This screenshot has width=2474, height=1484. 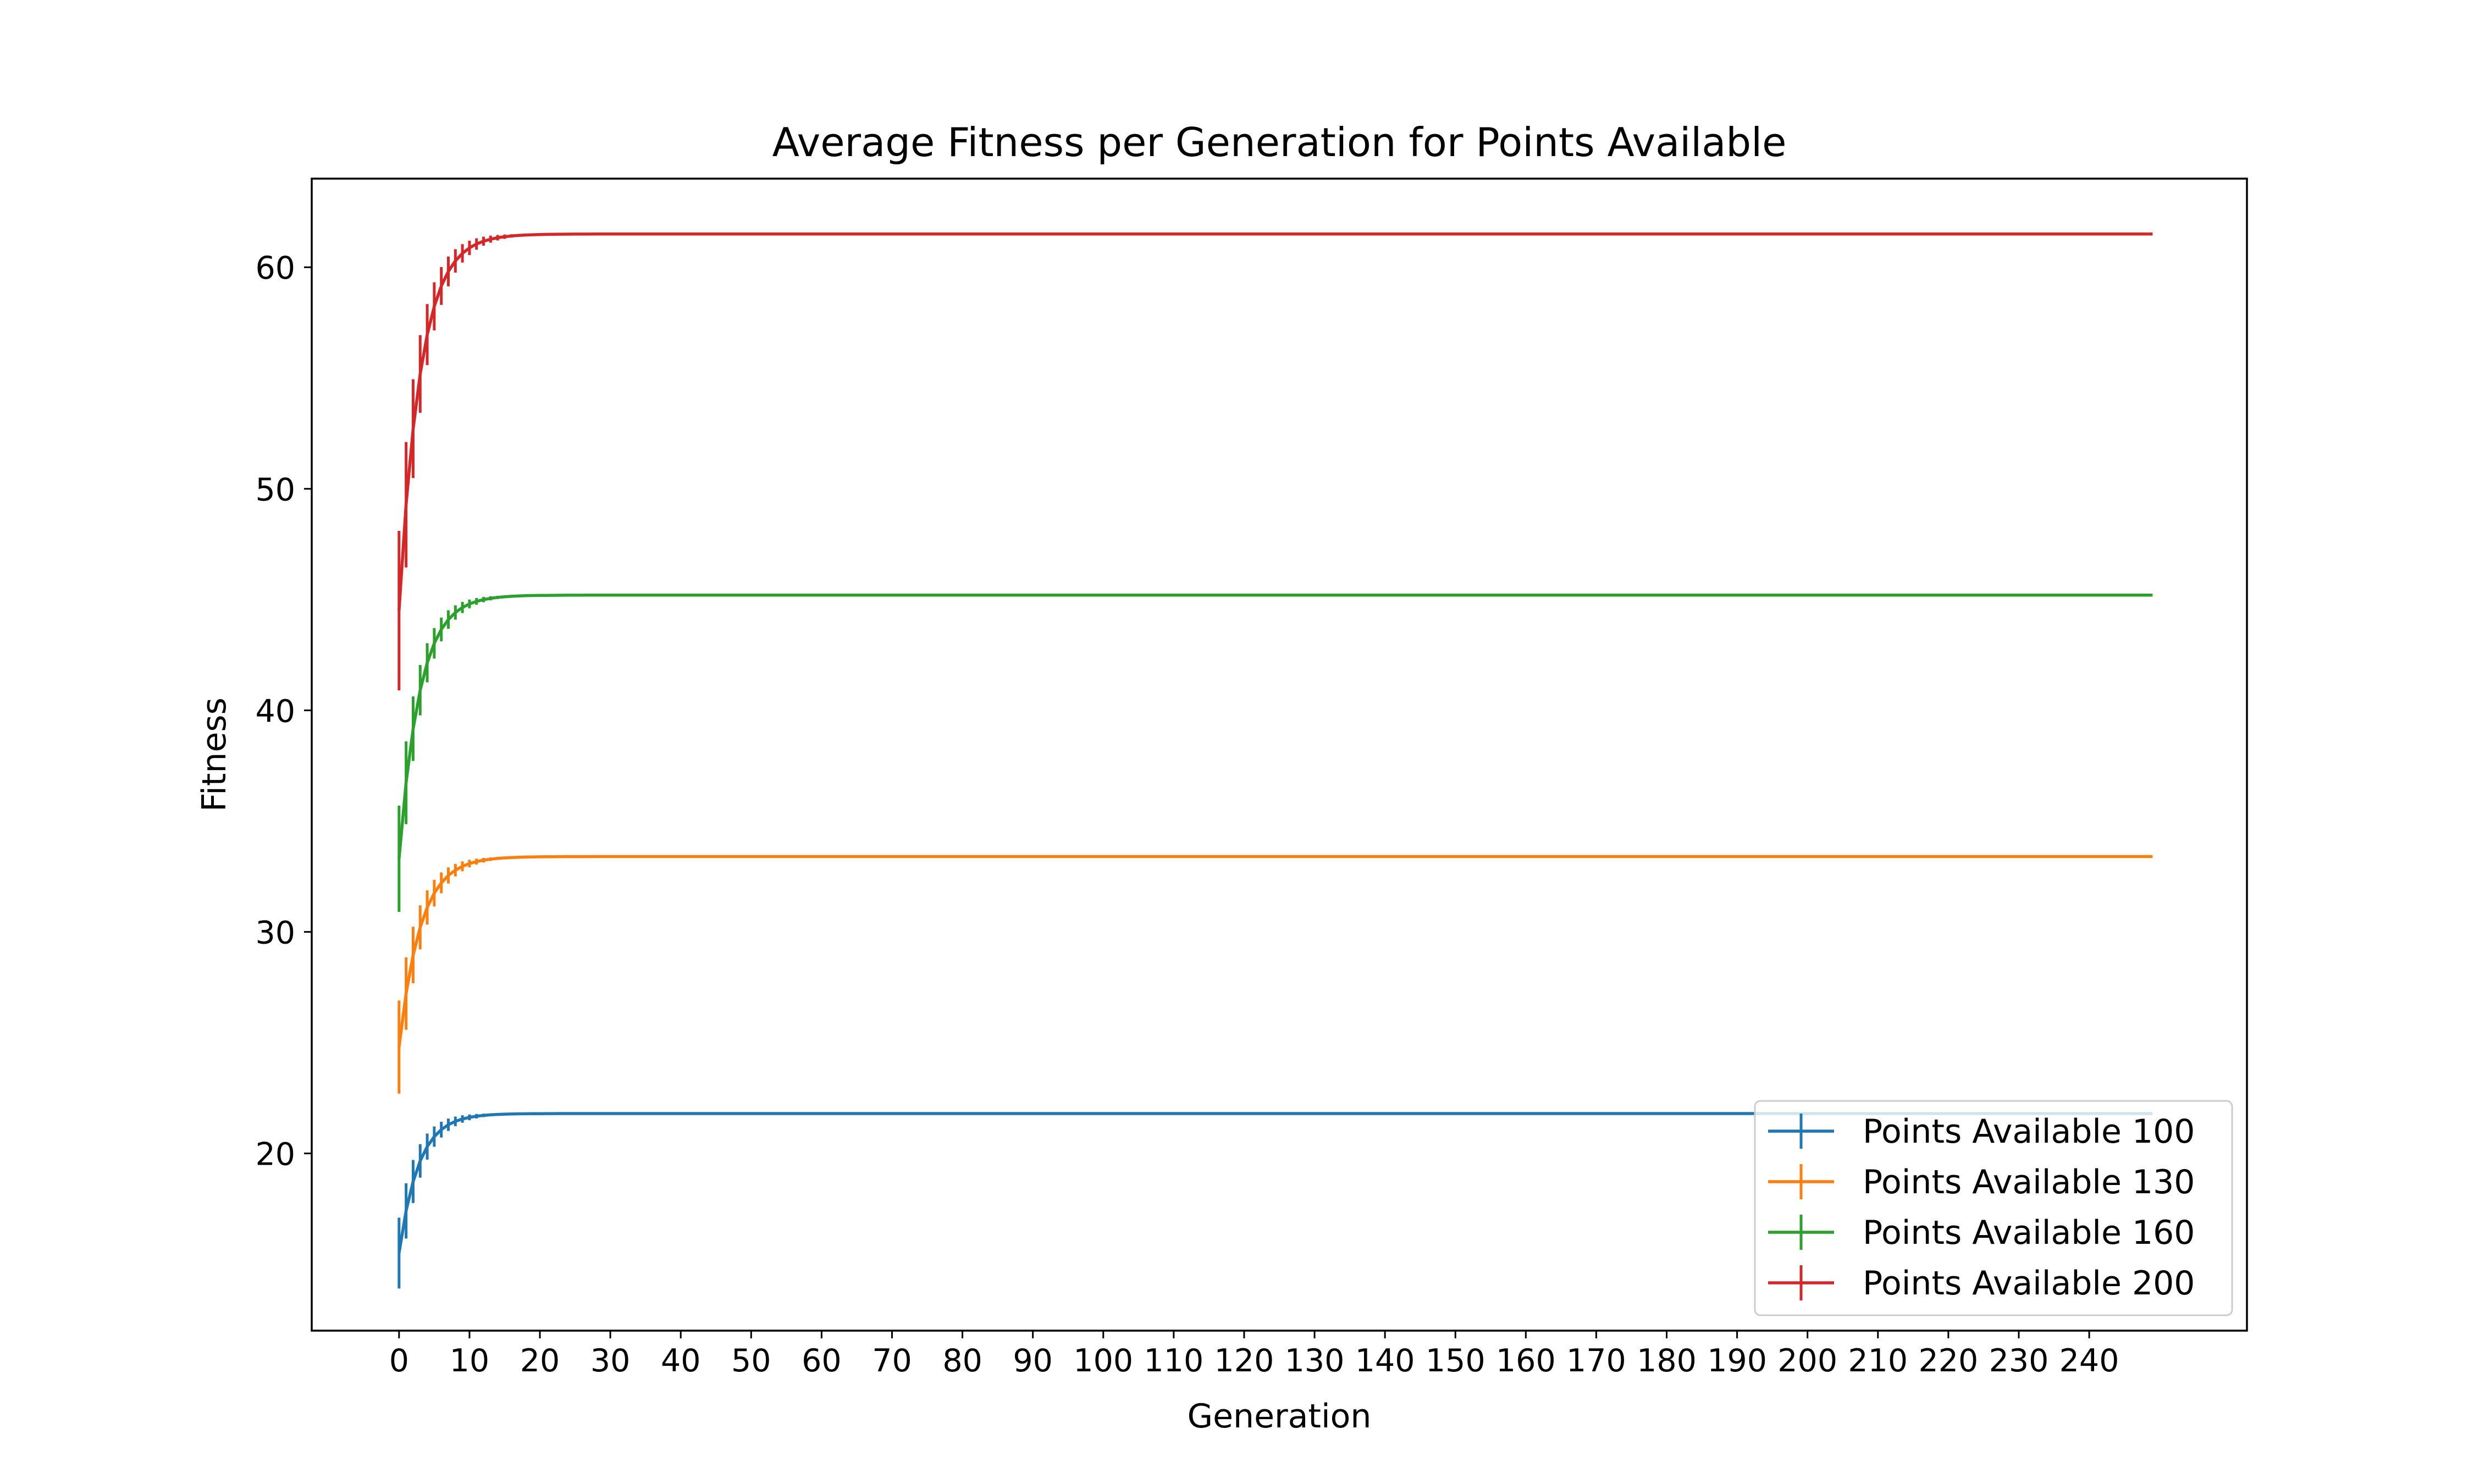 What do you see at coordinates (1878, 1361) in the screenshot?
I see `x-tick-label: 210` at bounding box center [1878, 1361].